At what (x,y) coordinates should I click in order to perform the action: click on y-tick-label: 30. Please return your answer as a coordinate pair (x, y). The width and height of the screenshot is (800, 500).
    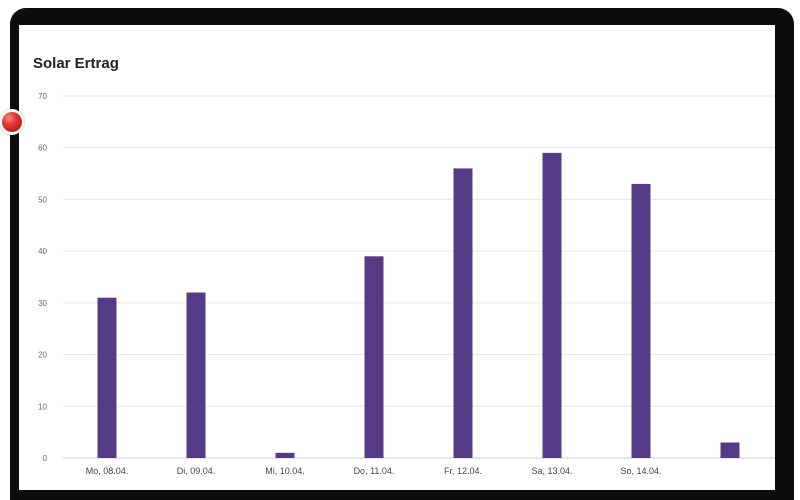
    Looking at the image, I should click on (42, 303).